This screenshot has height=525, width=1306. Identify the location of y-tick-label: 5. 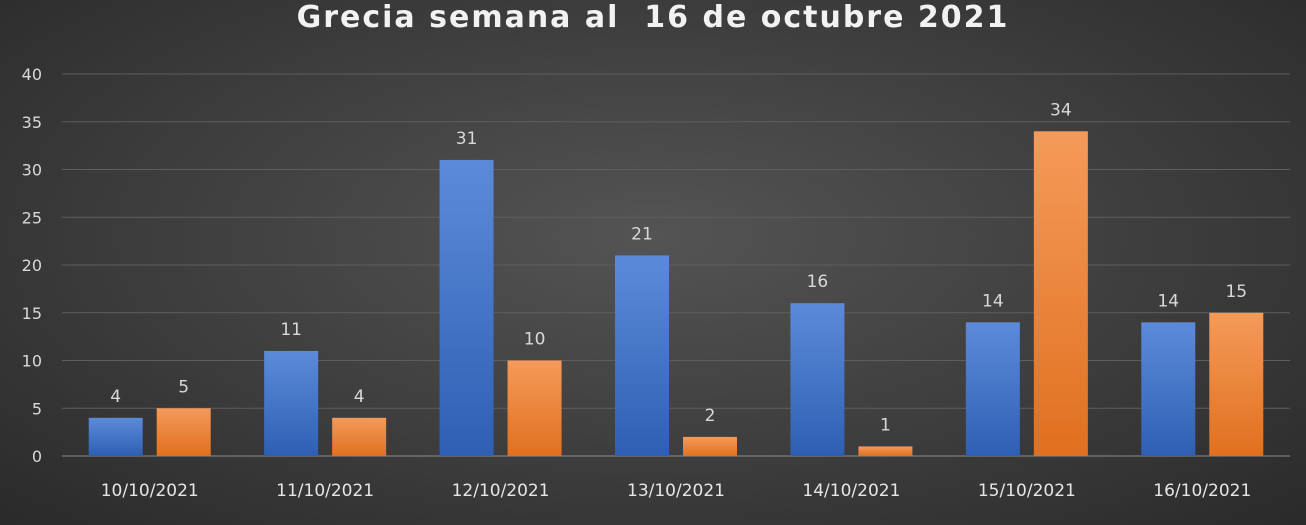
(37, 408).